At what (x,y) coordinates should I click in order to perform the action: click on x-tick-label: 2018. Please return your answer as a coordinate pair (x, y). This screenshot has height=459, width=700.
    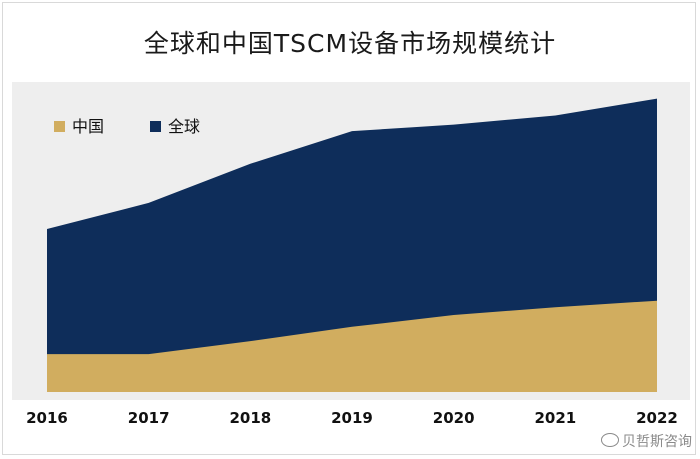
    Looking at the image, I should click on (250, 418).